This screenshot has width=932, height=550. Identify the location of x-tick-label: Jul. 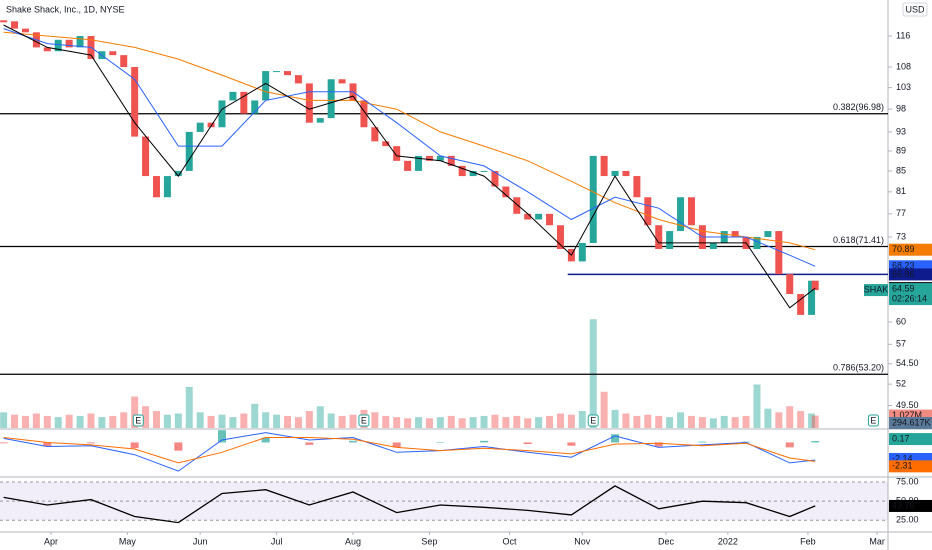
(277, 541).